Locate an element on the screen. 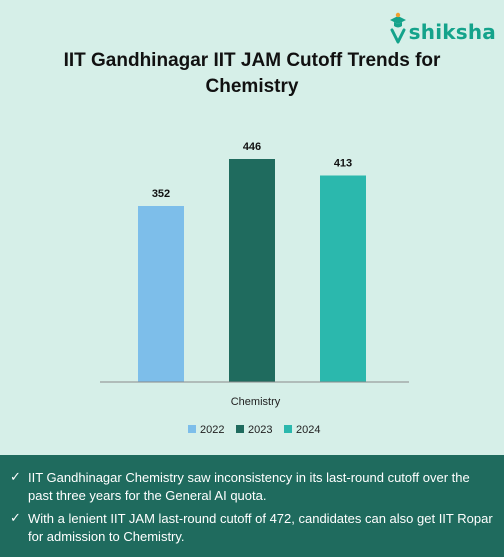  logo-text: shiksha is located at coordinates (452, 32).